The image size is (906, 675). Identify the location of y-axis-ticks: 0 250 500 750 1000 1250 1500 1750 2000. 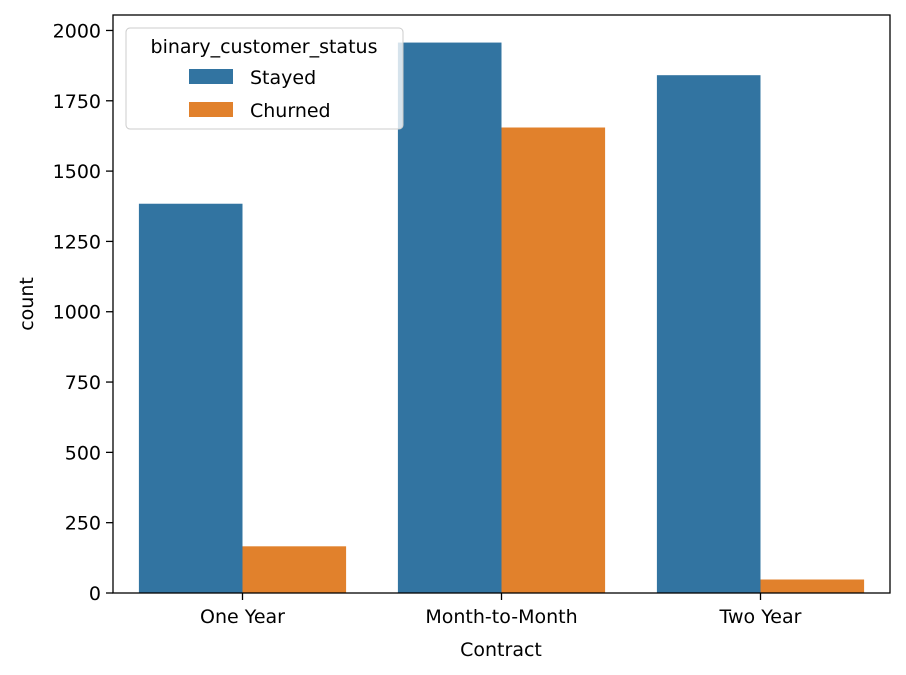
(83, 312).